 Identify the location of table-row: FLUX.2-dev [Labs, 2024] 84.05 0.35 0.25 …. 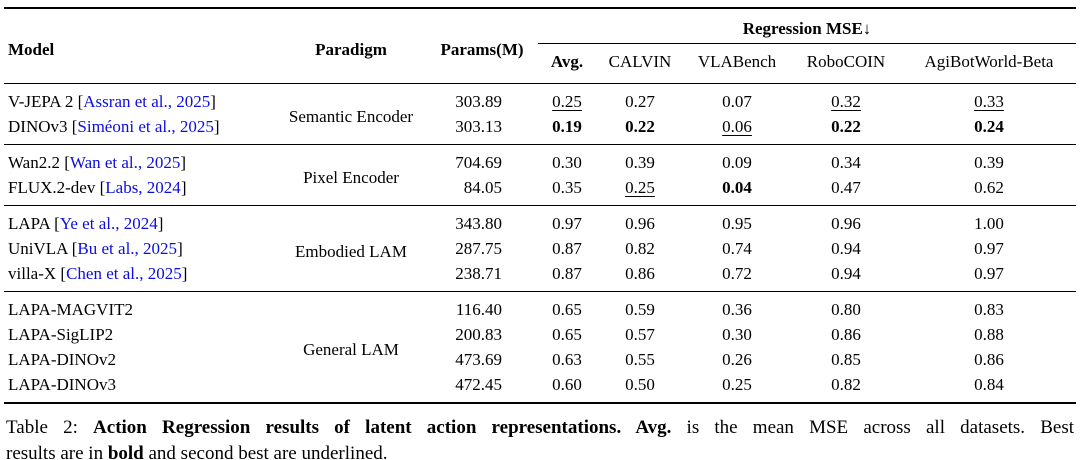
(540, 190).